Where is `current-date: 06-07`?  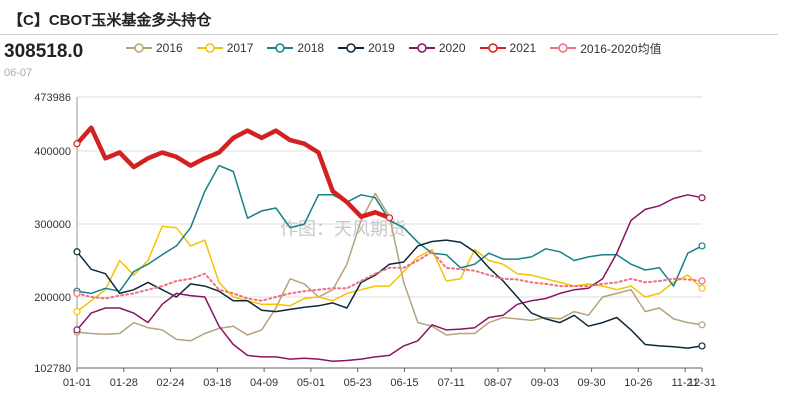
current-date: 06-07 is located at coordinates (18, 73).